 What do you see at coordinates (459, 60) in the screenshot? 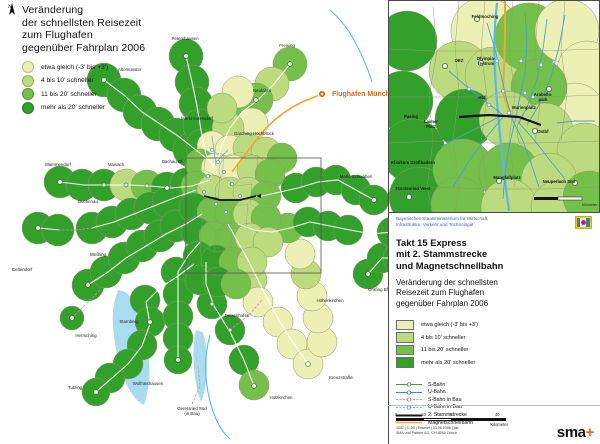
I see `inset-place-label: OEZ` at bounding box center [459, 60].